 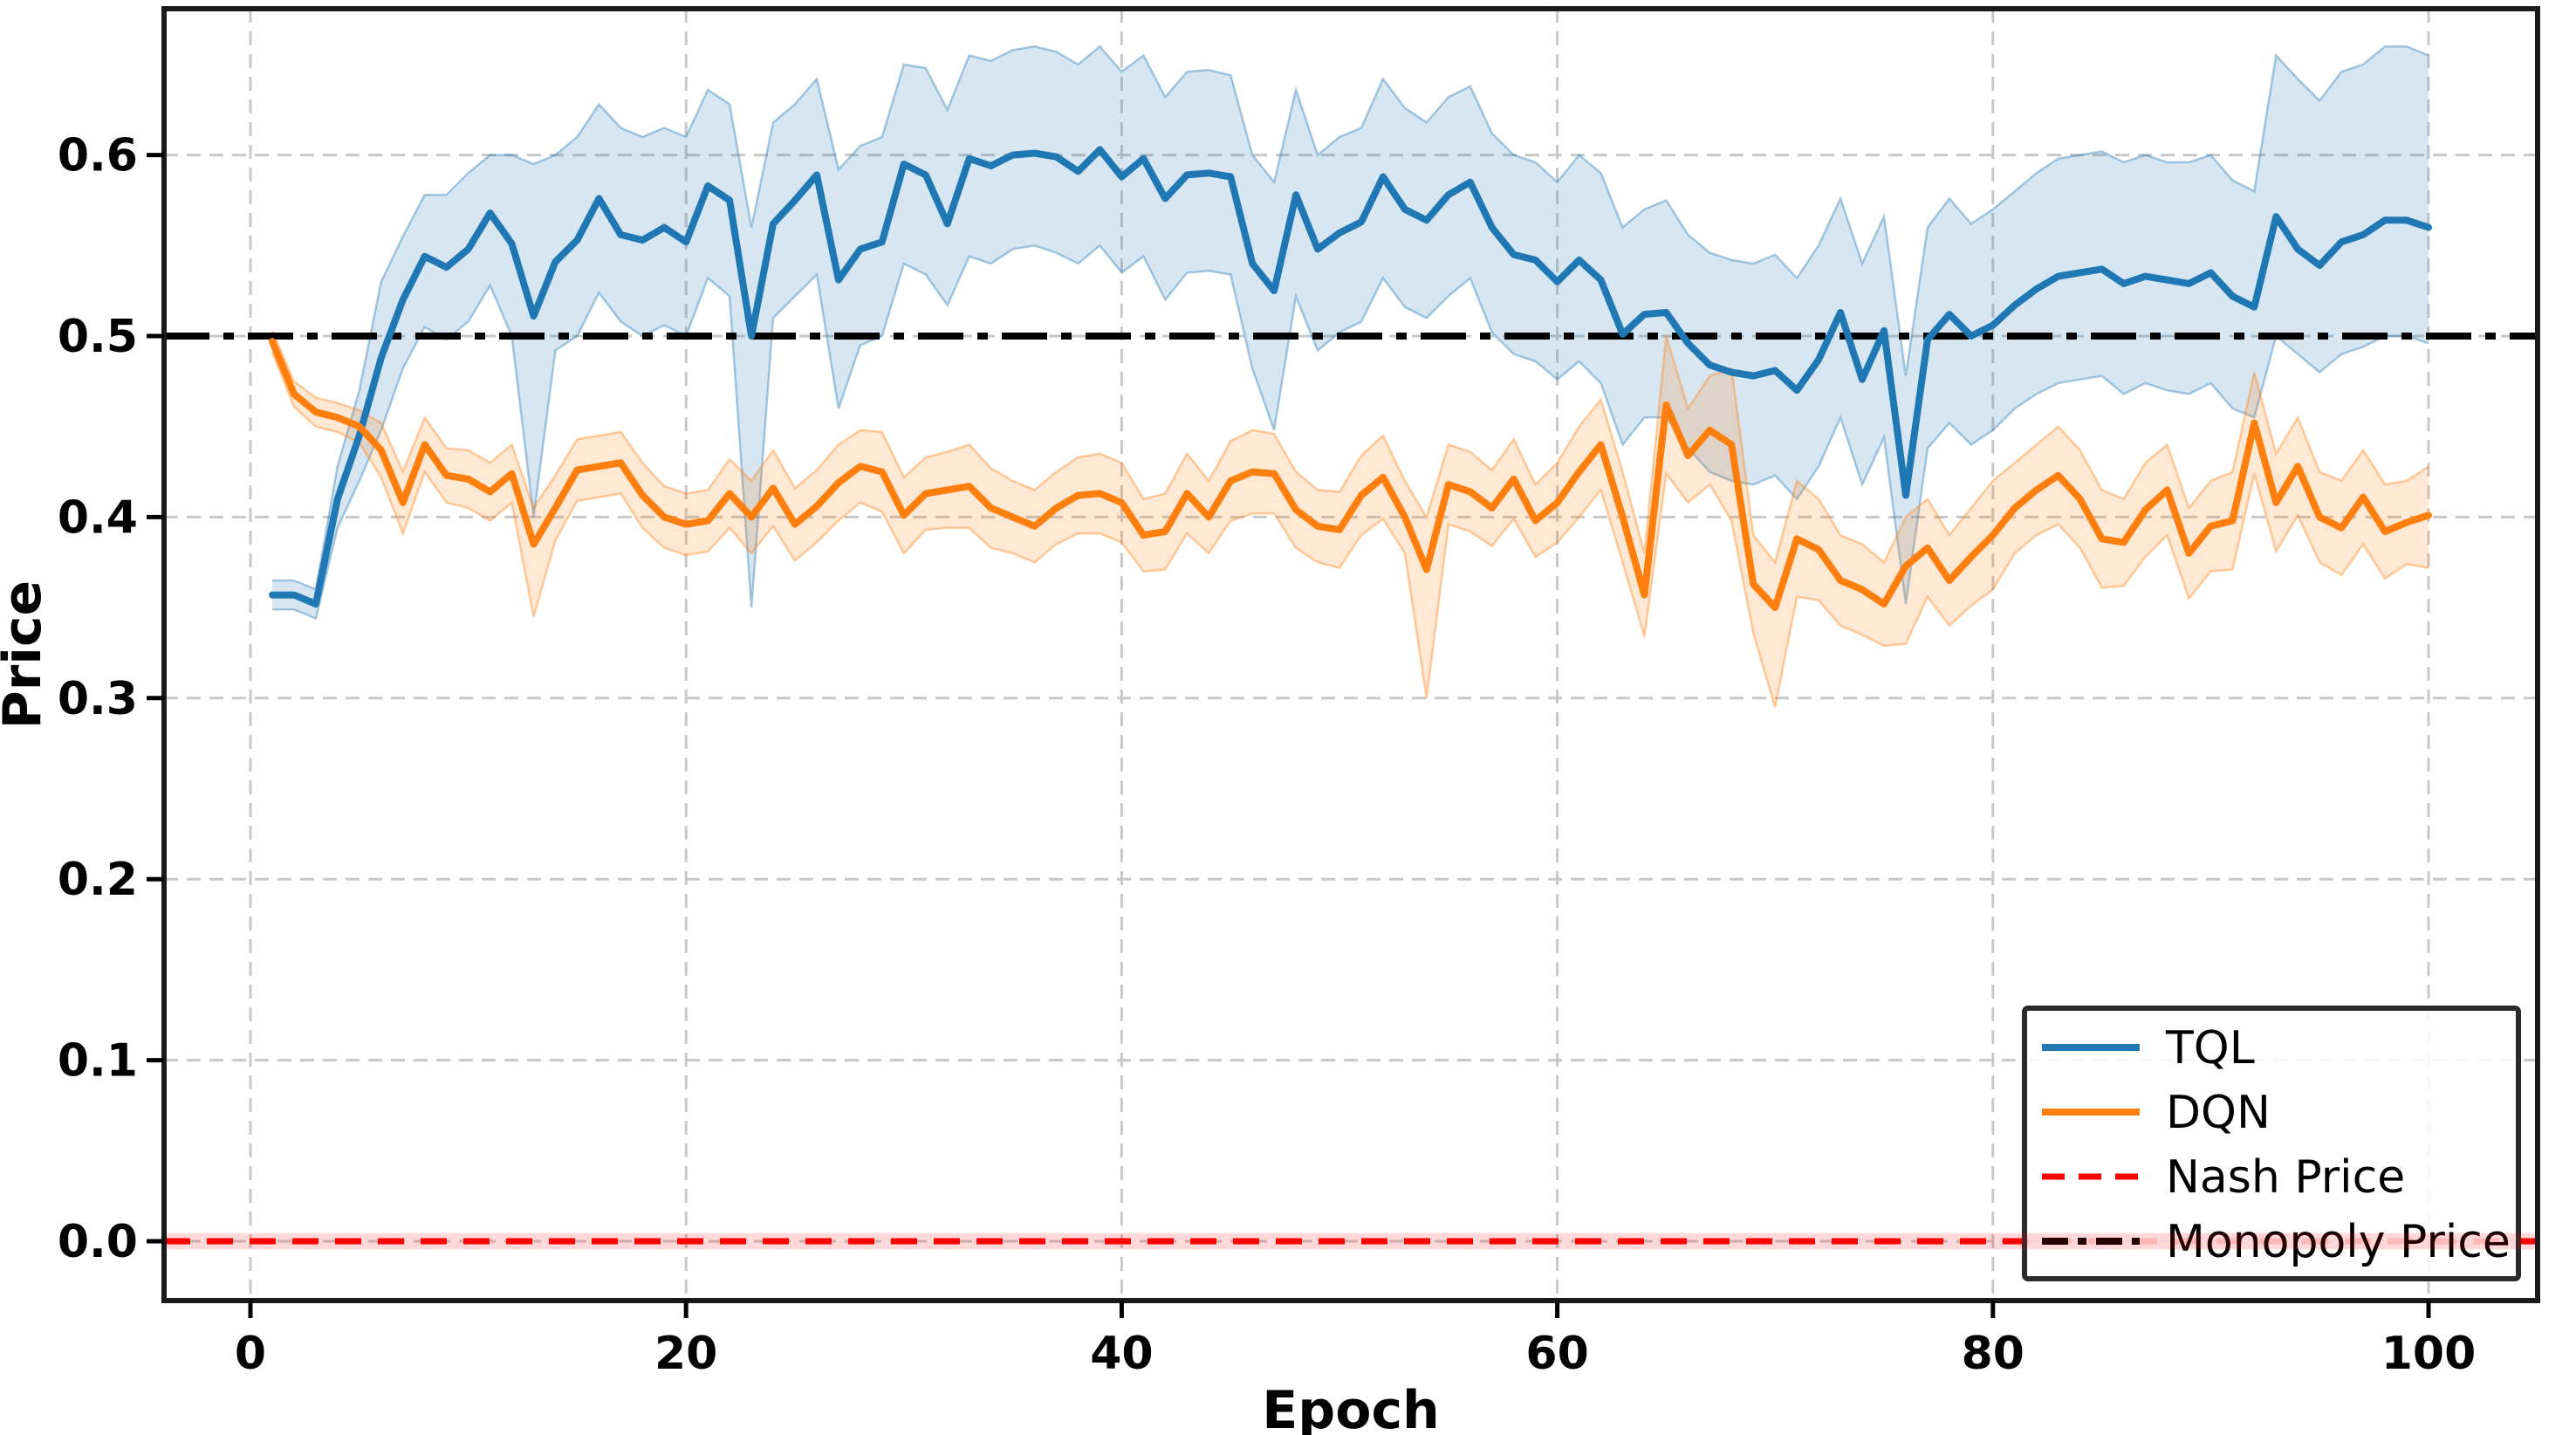 What do you see at coordinates (2286, 1177) in the screenshot?
I see `legend-label: Nash Price` at bounding box center [2286, 1177].